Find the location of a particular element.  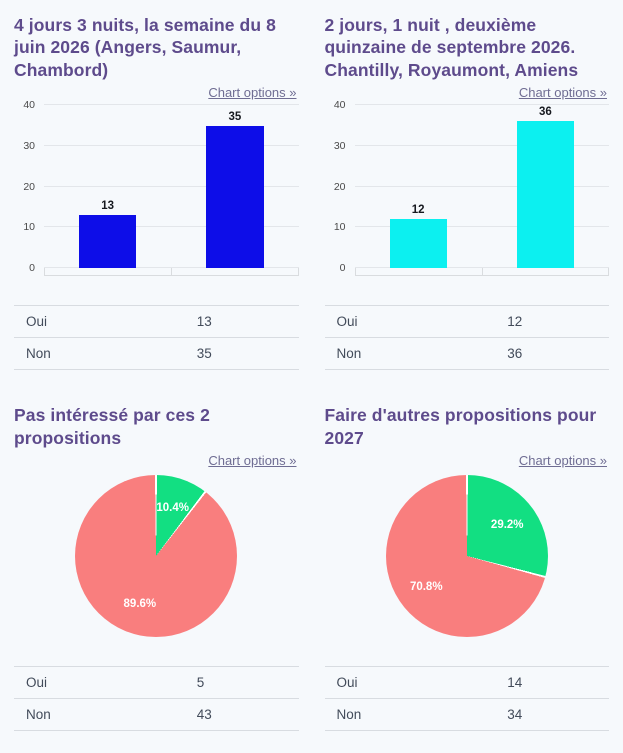

table-row: Non 43 is located at coordinates (156, 714).